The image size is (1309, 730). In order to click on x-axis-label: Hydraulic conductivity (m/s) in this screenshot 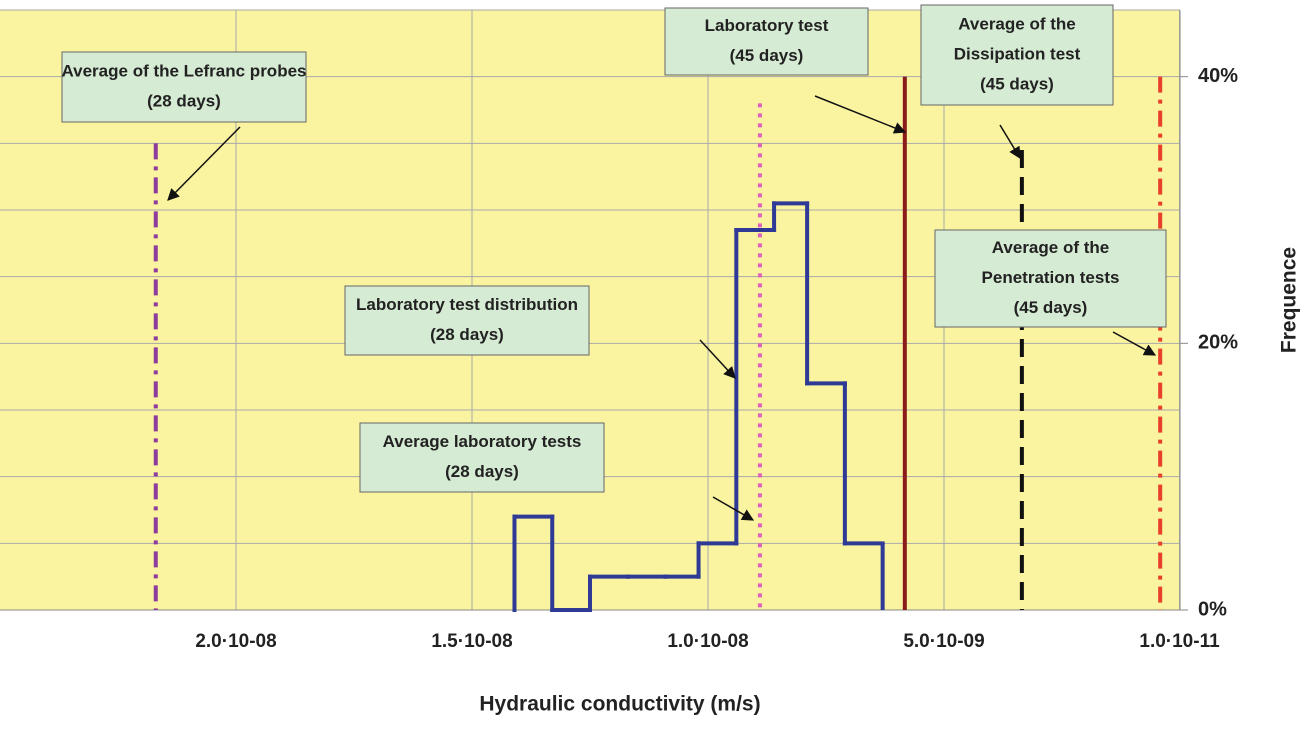, I will do `click(619, 704)`.